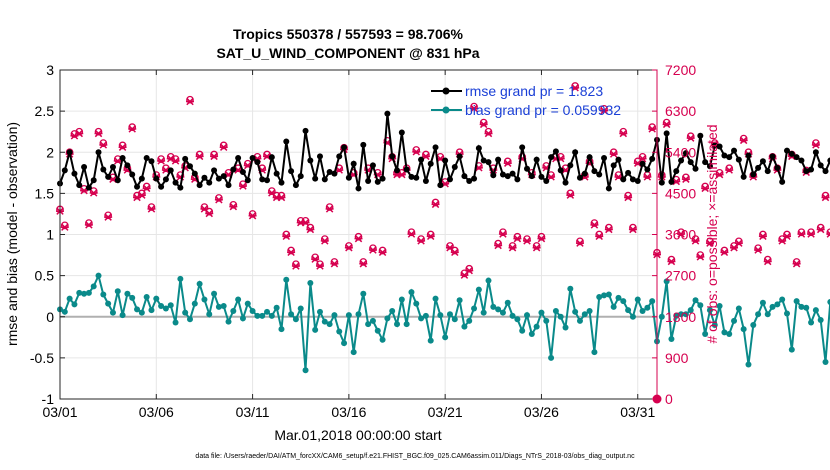 The height and width of the screenshot is (470, 830). What do you see at coordinates (12, 234) in the screenshot?
I see `y-axis-label-left: rmse and bias (model - observation)` at bounding box center [12, 234].